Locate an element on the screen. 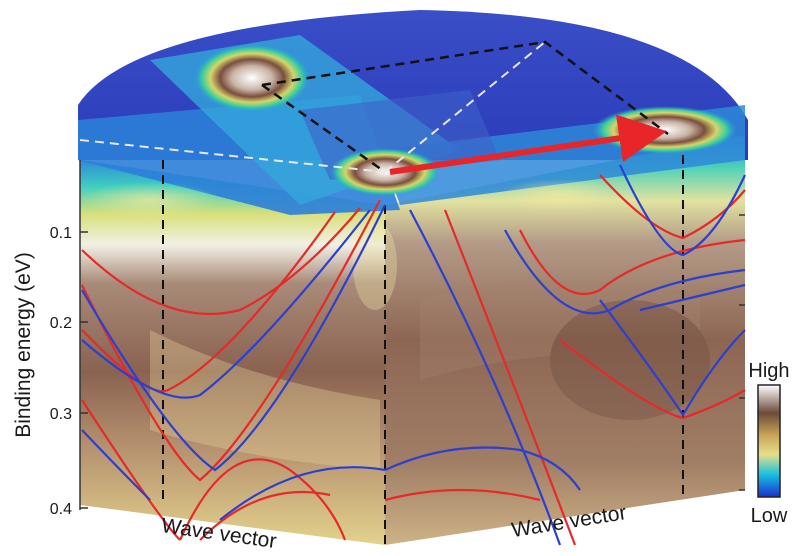  y-axis is located at coordinates (83, 335).